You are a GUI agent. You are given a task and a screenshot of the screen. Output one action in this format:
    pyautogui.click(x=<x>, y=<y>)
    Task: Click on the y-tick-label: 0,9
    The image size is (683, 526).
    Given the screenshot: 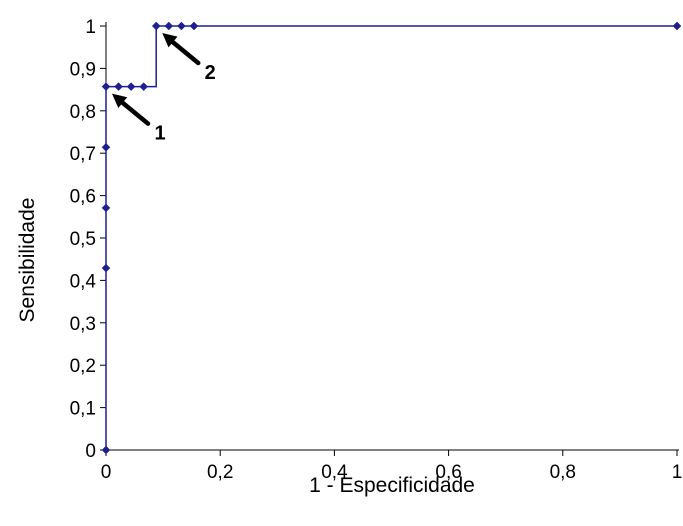 What is the action you would take?
    pyautogui.click(x=83, y=69)
    